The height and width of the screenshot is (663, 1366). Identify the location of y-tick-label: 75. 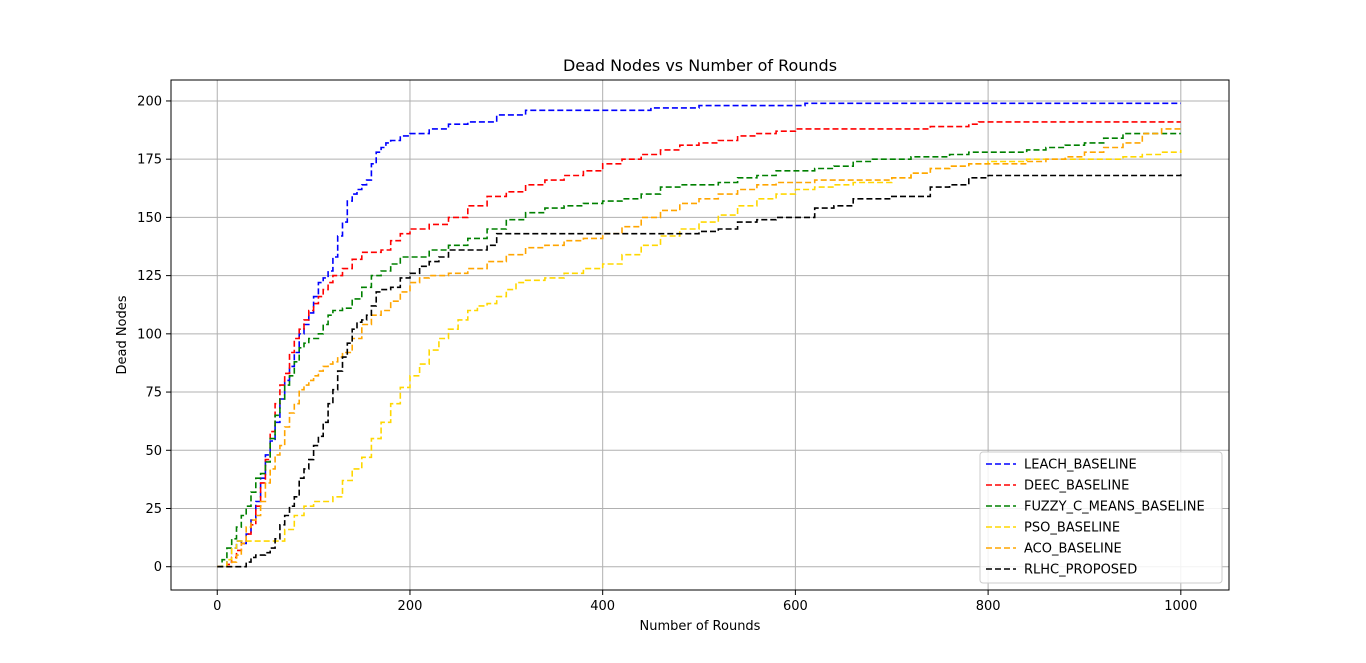
(153, 393).